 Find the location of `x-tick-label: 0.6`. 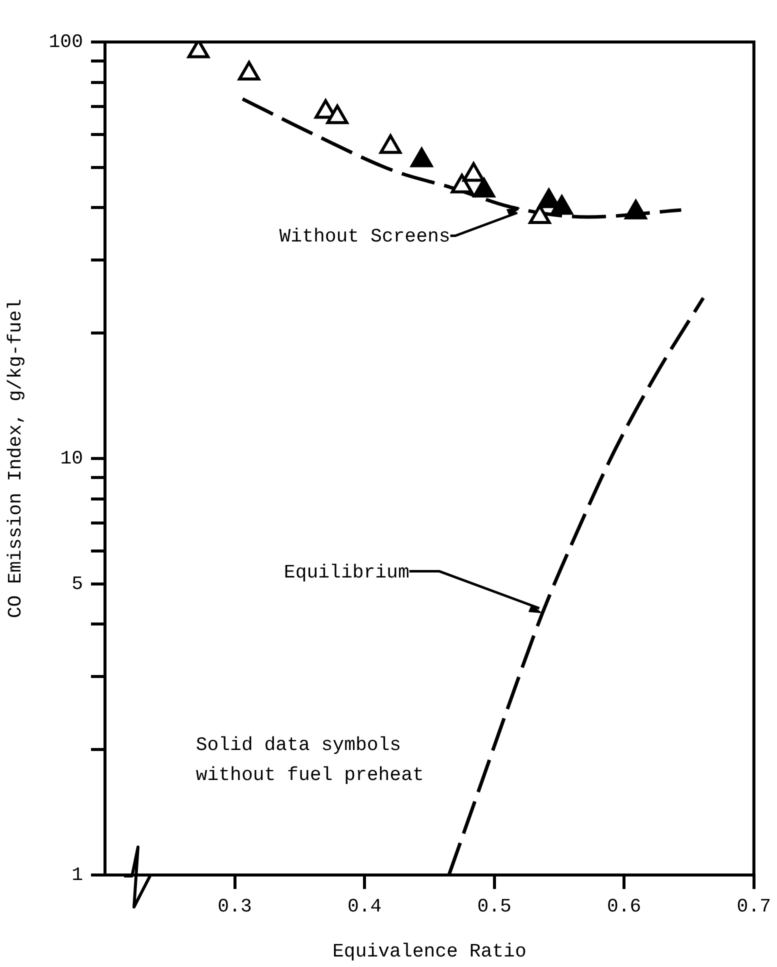

x-tick-label: 0.6 is located at coordinates (624, 906).